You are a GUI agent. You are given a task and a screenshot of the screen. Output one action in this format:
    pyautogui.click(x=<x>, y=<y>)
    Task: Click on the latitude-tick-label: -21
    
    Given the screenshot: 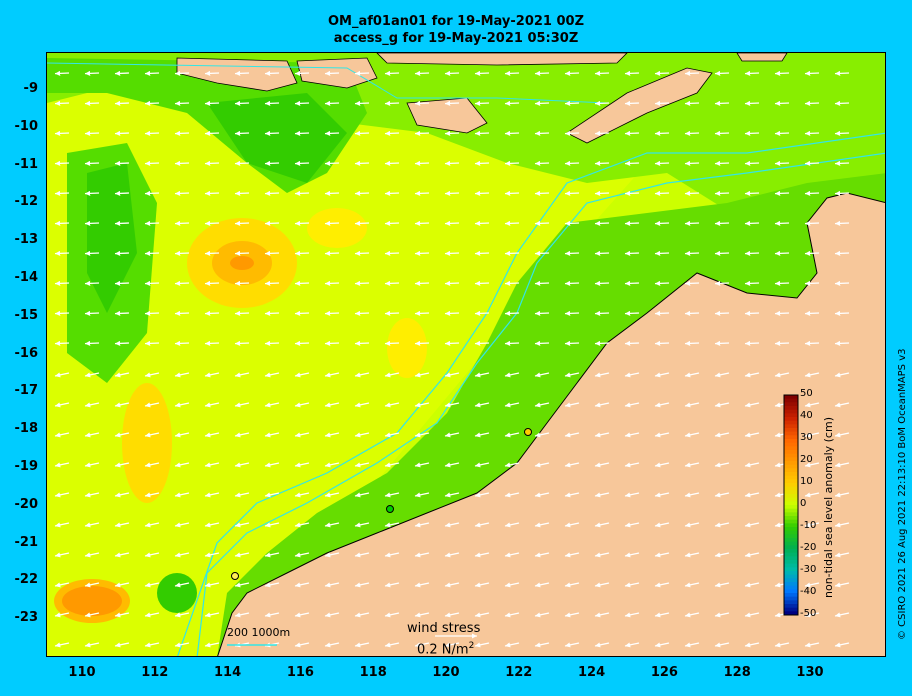 What is the action you would take?
    pyautogui.click(x=26, y=542)
    